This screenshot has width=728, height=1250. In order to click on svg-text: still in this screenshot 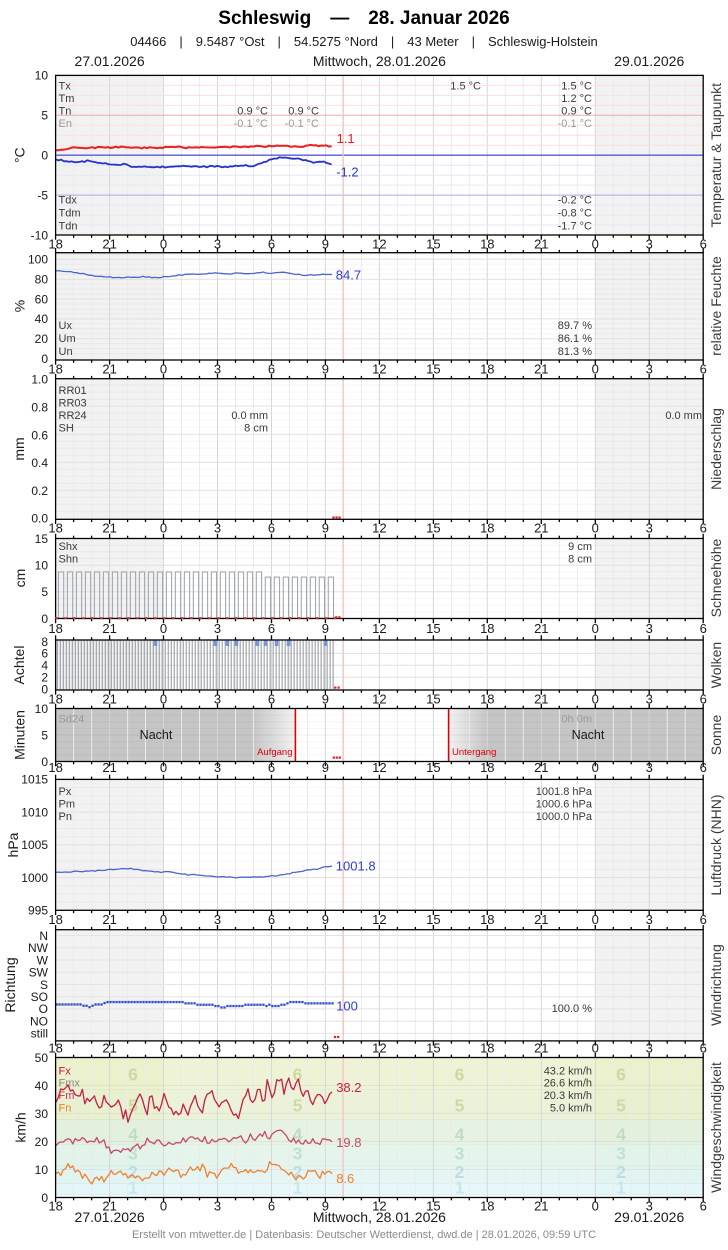, I will do `click(39, 1034)`.